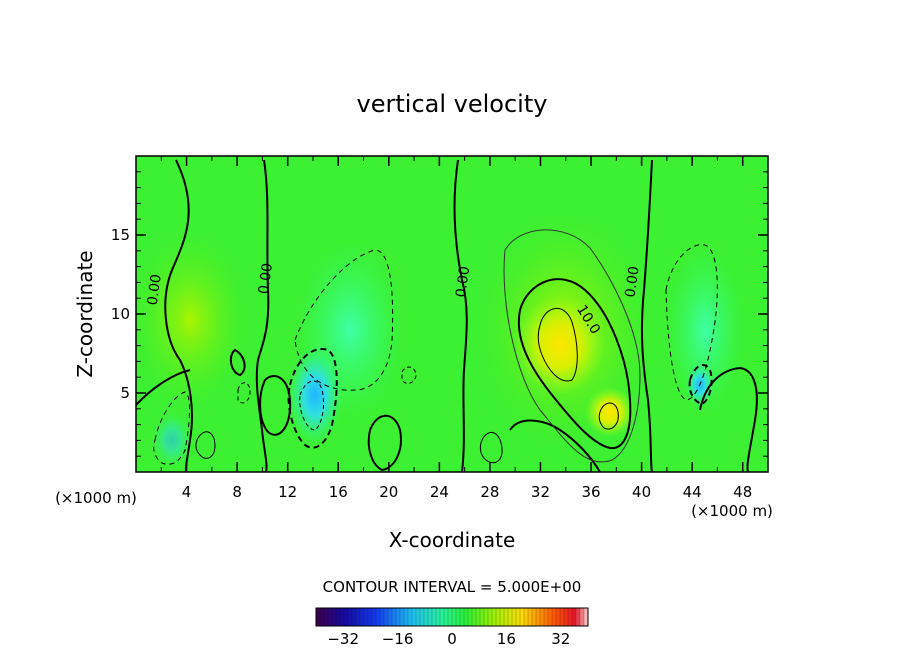 Image resolution: width=904 pixels, height=658 pixels. What do you see at coordinates (692, 492) in the screenshot?
I see `x-tick-label: 44` at bounding box center [692, 492].